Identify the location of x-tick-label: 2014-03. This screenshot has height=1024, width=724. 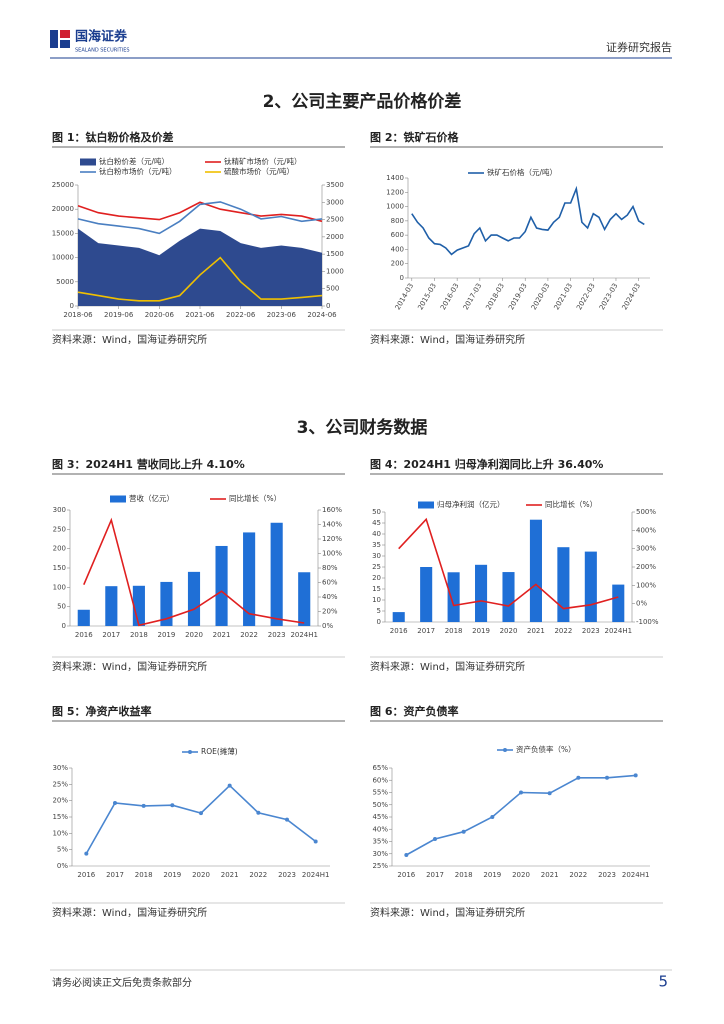
(405, 296).